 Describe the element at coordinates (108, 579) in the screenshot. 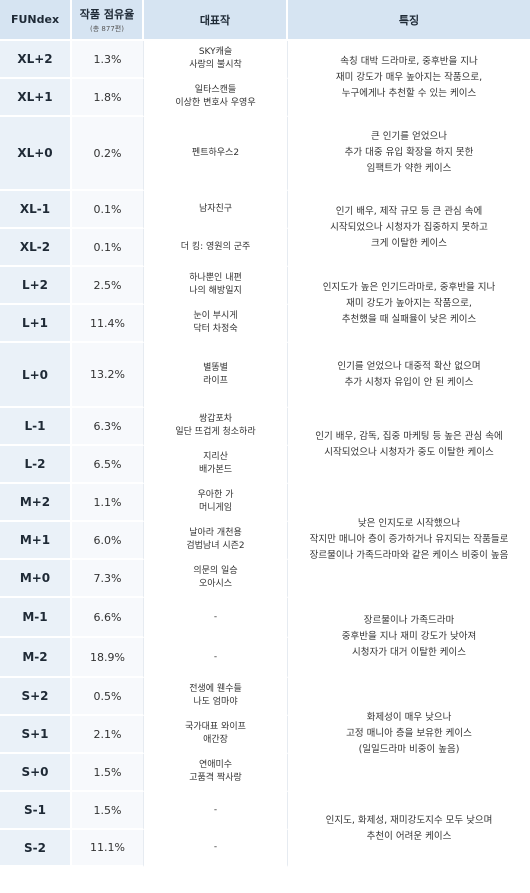

I see `share-cell: 7.3%` at that location.